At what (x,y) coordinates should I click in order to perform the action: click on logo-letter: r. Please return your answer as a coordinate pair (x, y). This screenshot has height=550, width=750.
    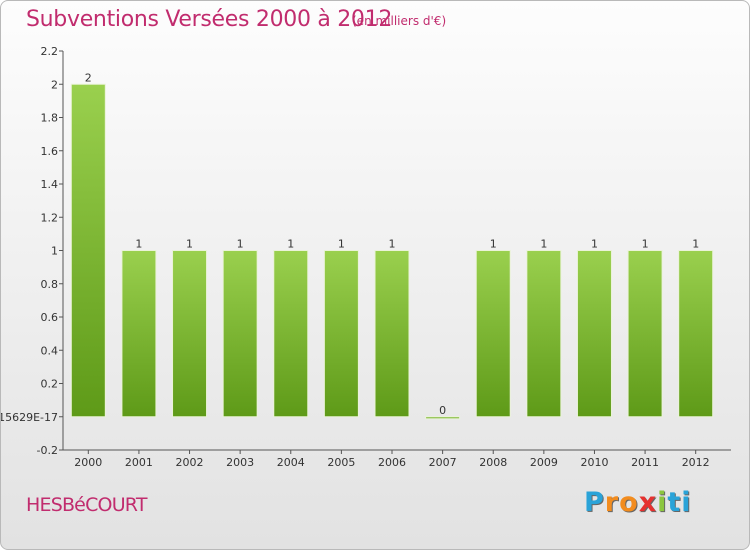
    Looking at the image, I should click on (612, 502).